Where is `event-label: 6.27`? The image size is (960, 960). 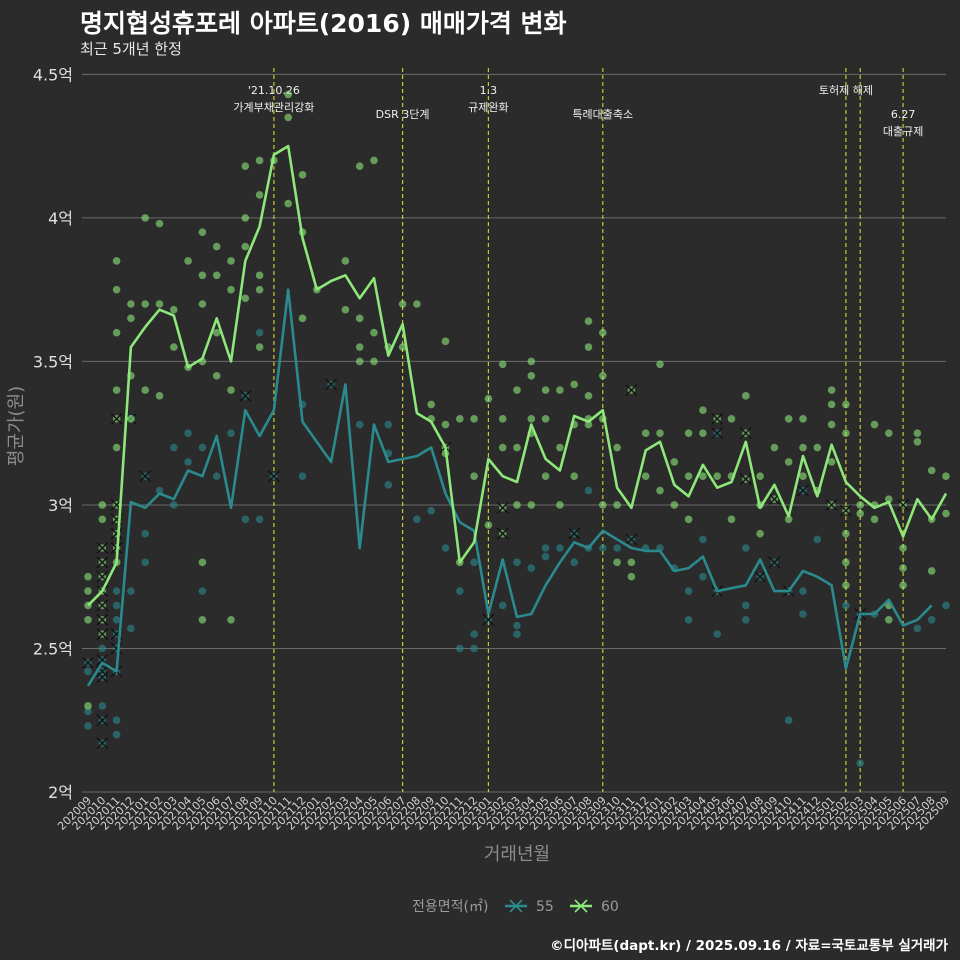
event-label: 6.27 is located at coordinates (903, 114).